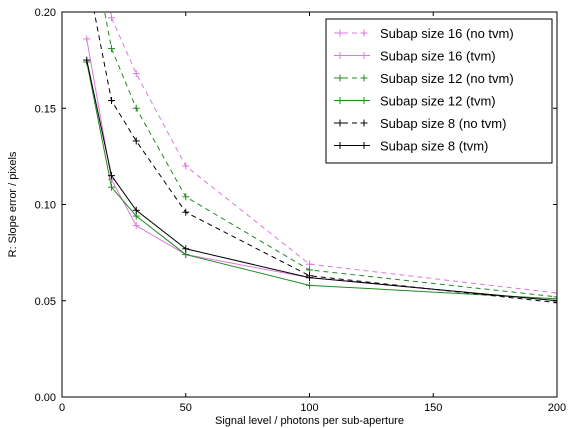 The width and height of the screenshot is (570, 428). What do you see at coordinates (557, 408) in the screenshot?
I see `x-tick-label: 200` at bounding box center [557, 408].